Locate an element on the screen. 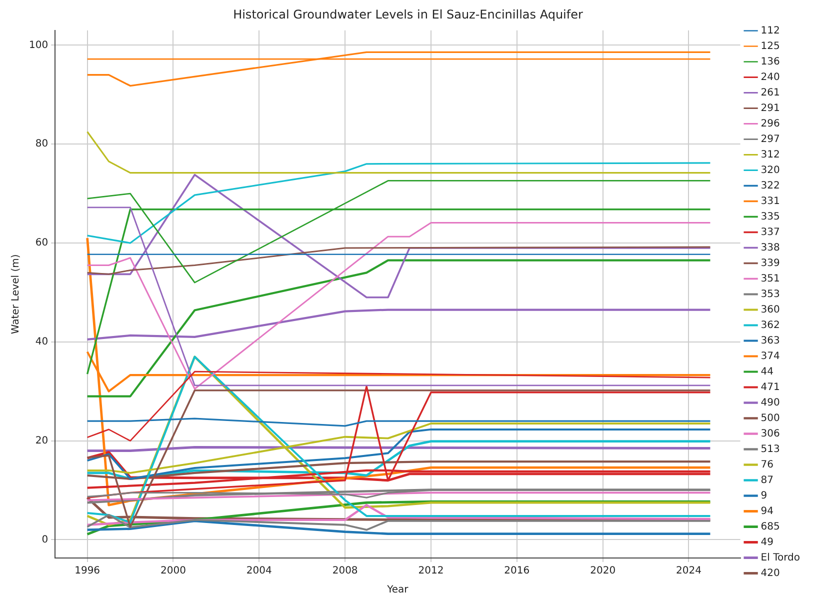  legend-label: 362 is located at coordinates (770, 325).